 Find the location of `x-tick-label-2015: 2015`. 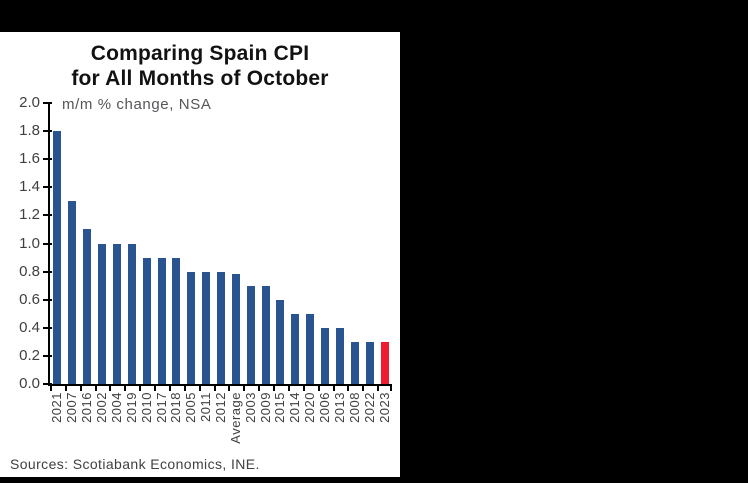

x-tick-label-2015: 2015 is located at coordinates (280, 407).